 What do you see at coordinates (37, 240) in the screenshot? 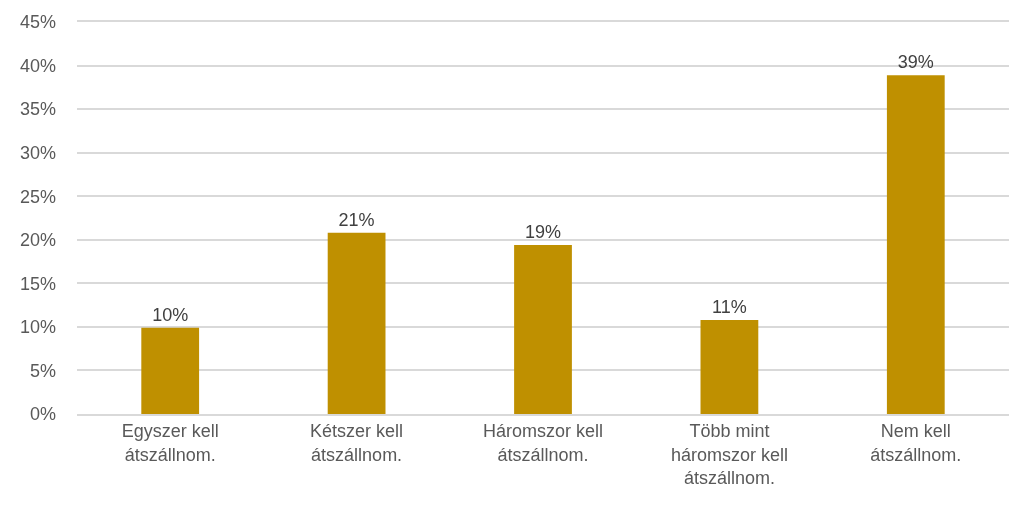
I see `y-tick-label: 20%` at bounding box center [37, 240].